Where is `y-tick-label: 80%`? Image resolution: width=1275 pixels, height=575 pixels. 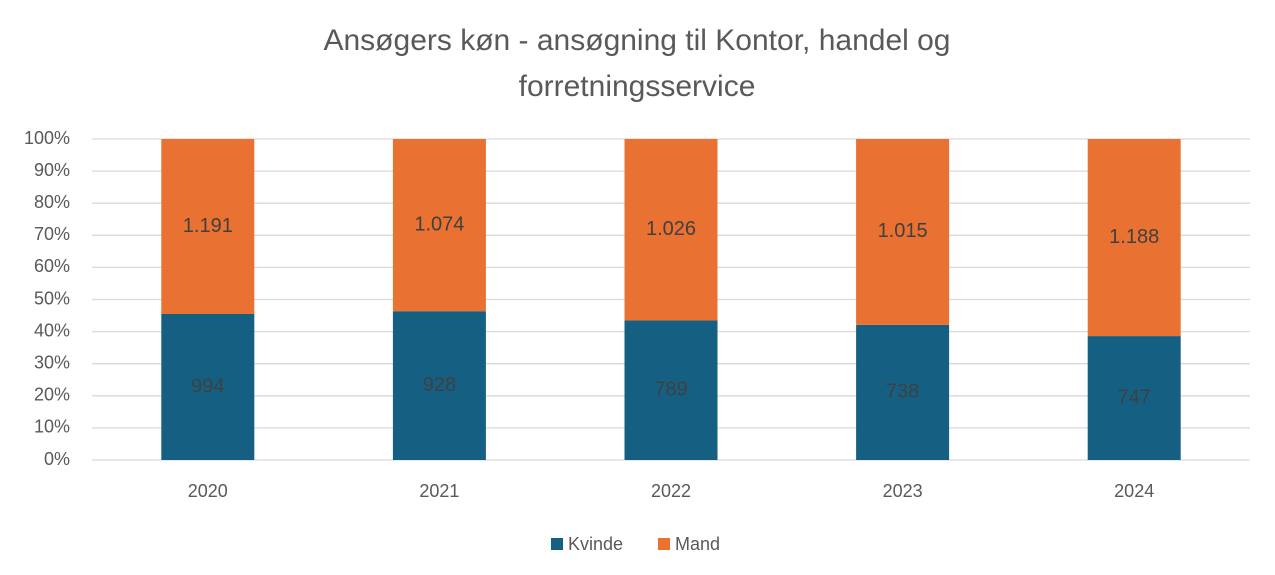 y-tick-label: 80% is located at coordinates (52, 202).